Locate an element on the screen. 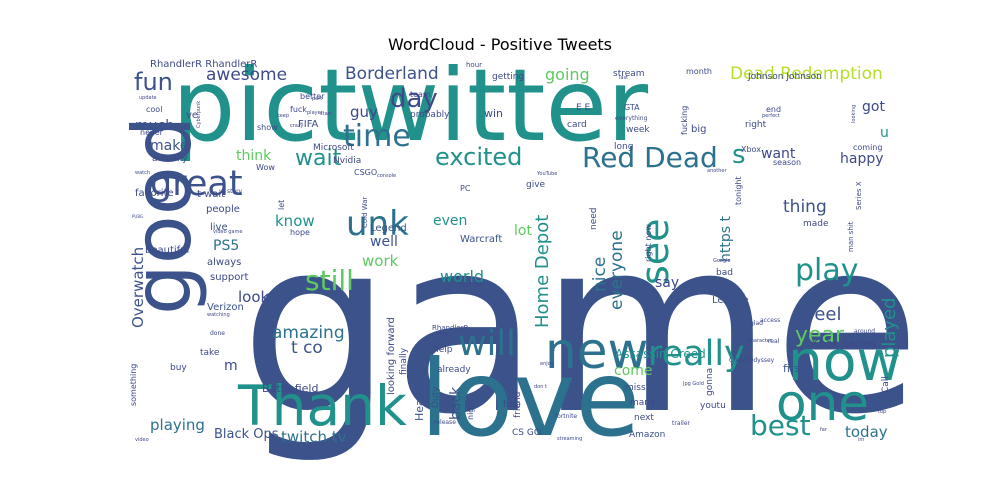 This screenshot has width=1000, height=500. cloud-word: youtu is located at coordinates (713, 406).